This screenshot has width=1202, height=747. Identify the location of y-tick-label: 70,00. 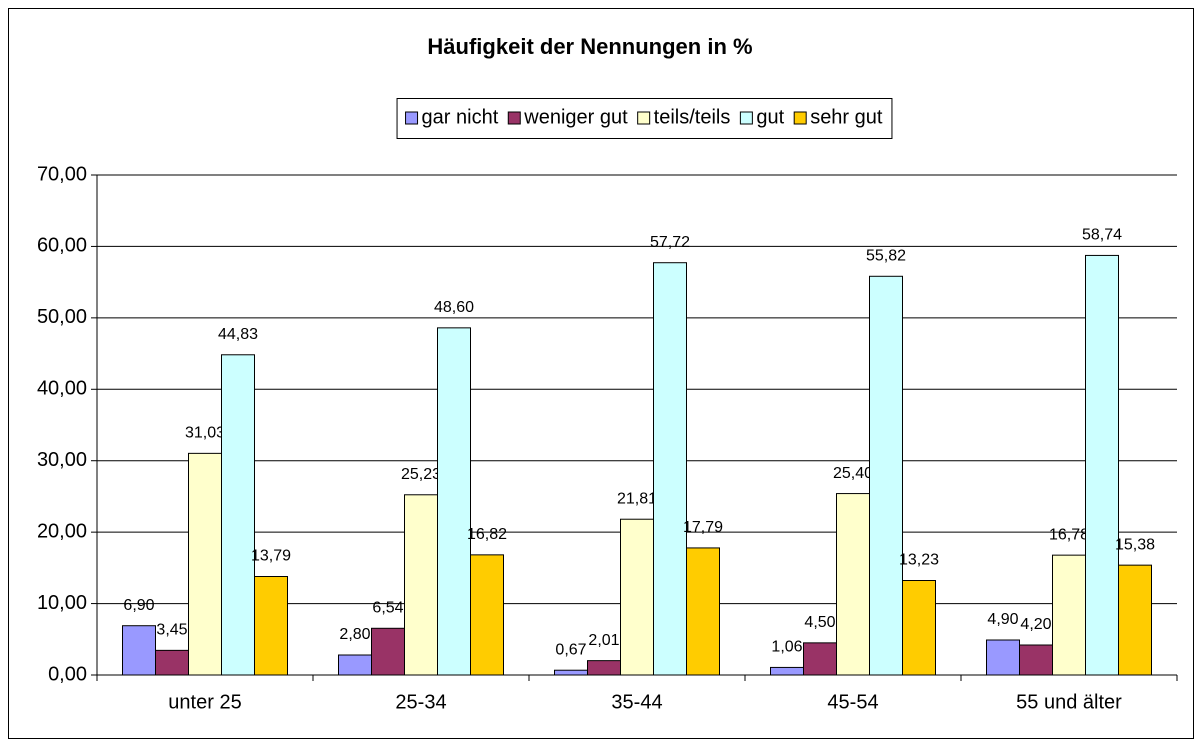
(62, 174).